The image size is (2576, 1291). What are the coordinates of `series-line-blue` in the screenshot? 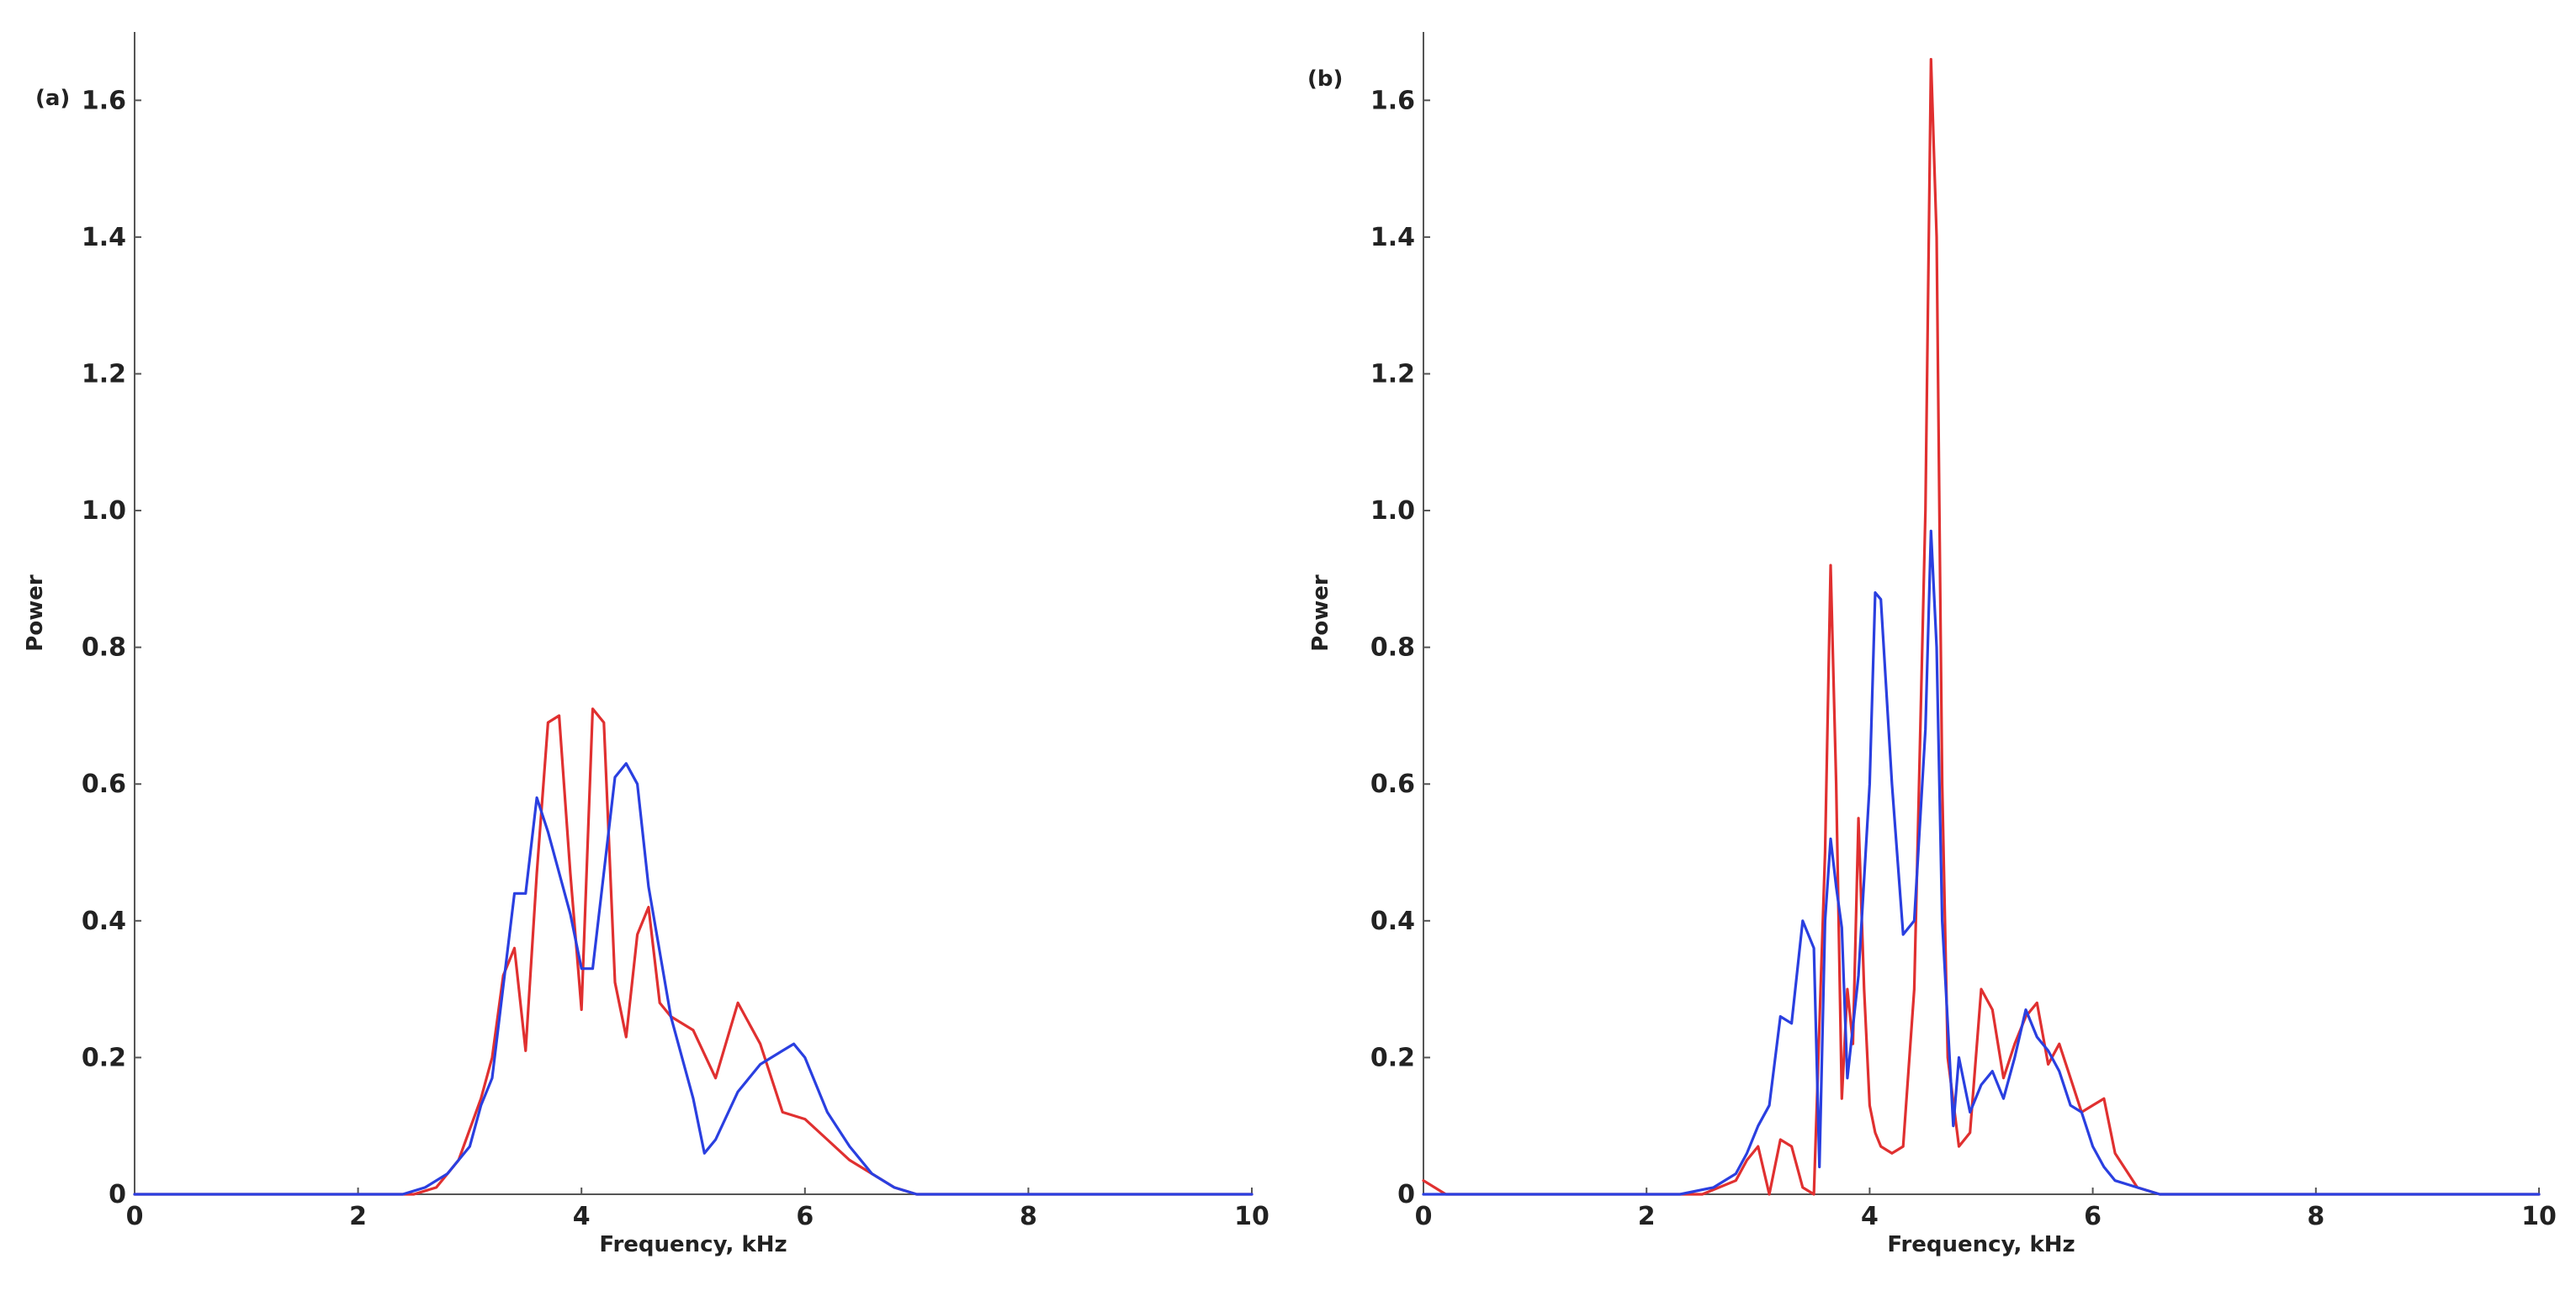 It's located at (693, 979).